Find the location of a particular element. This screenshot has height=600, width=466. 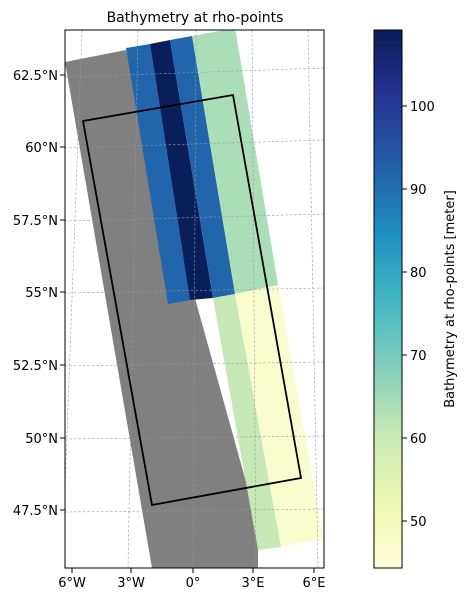

lat-tick-label: 55°N is located at coordinates (41, 293).